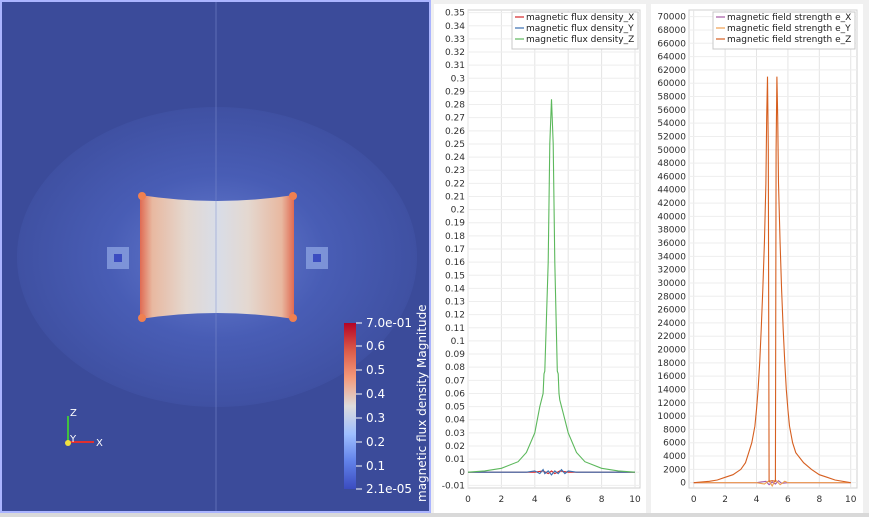 The image size is (869, 517). What do you see at coordinates (84, 428) in the screenshot?
I see `orientation-axes: Z Y X` at bounding box center [84, 428].